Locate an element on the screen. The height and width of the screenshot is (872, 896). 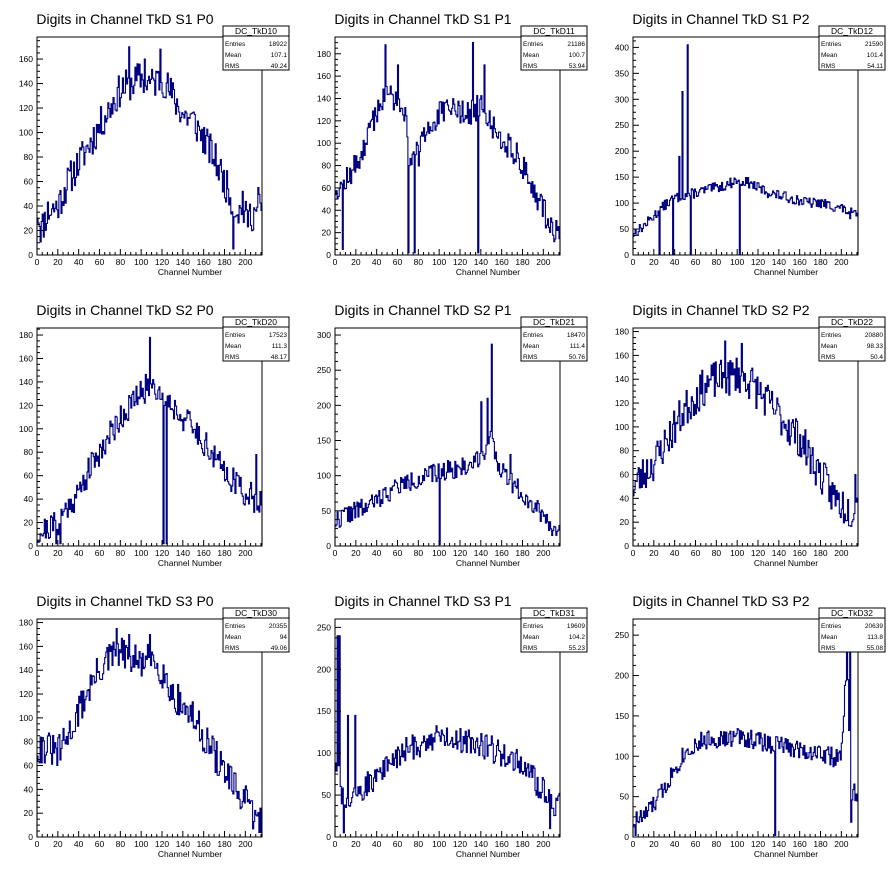
y-tick-label: 250 is located at coordinates (324, 370).